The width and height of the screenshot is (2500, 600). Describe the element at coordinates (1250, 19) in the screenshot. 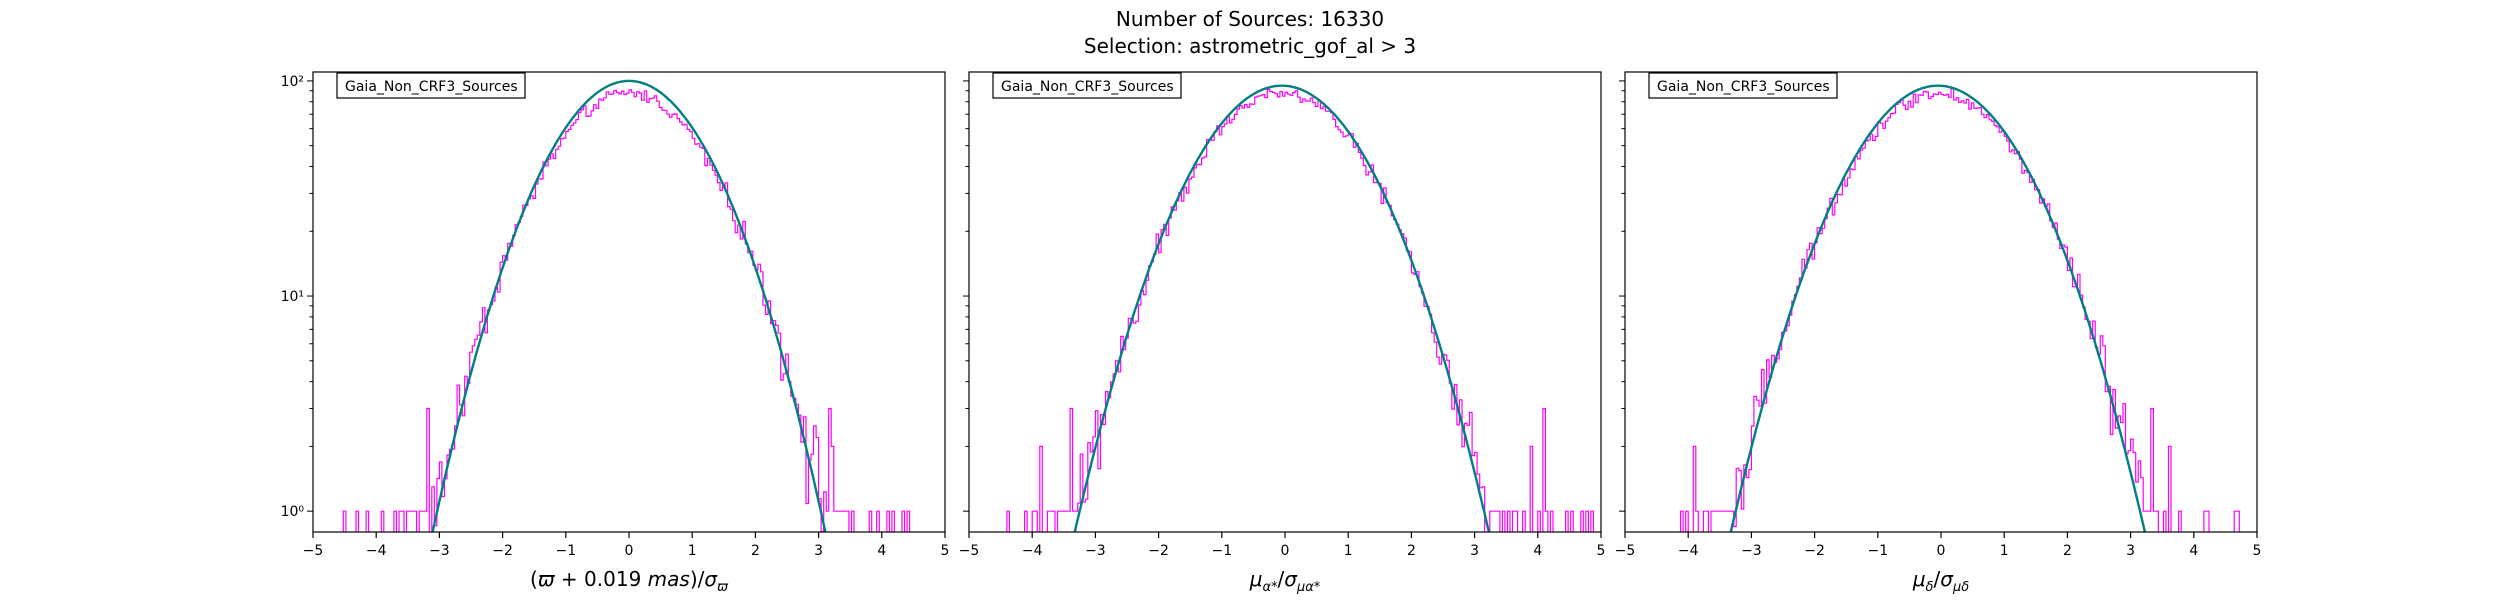

I see `title-line-1: Number of Sources: 16330` at that location.